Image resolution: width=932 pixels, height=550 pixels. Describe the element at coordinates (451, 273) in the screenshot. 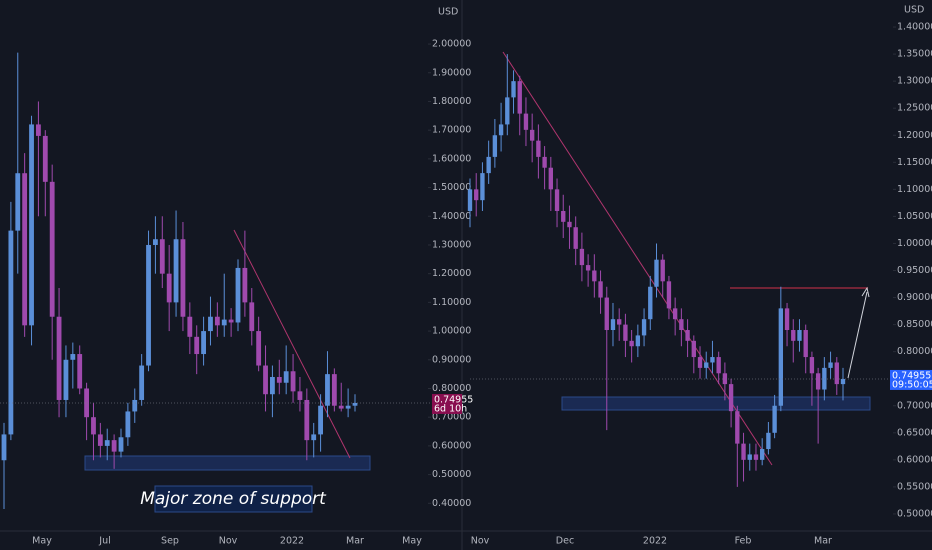

I see `y-tick-label: 1.20000` at that location.